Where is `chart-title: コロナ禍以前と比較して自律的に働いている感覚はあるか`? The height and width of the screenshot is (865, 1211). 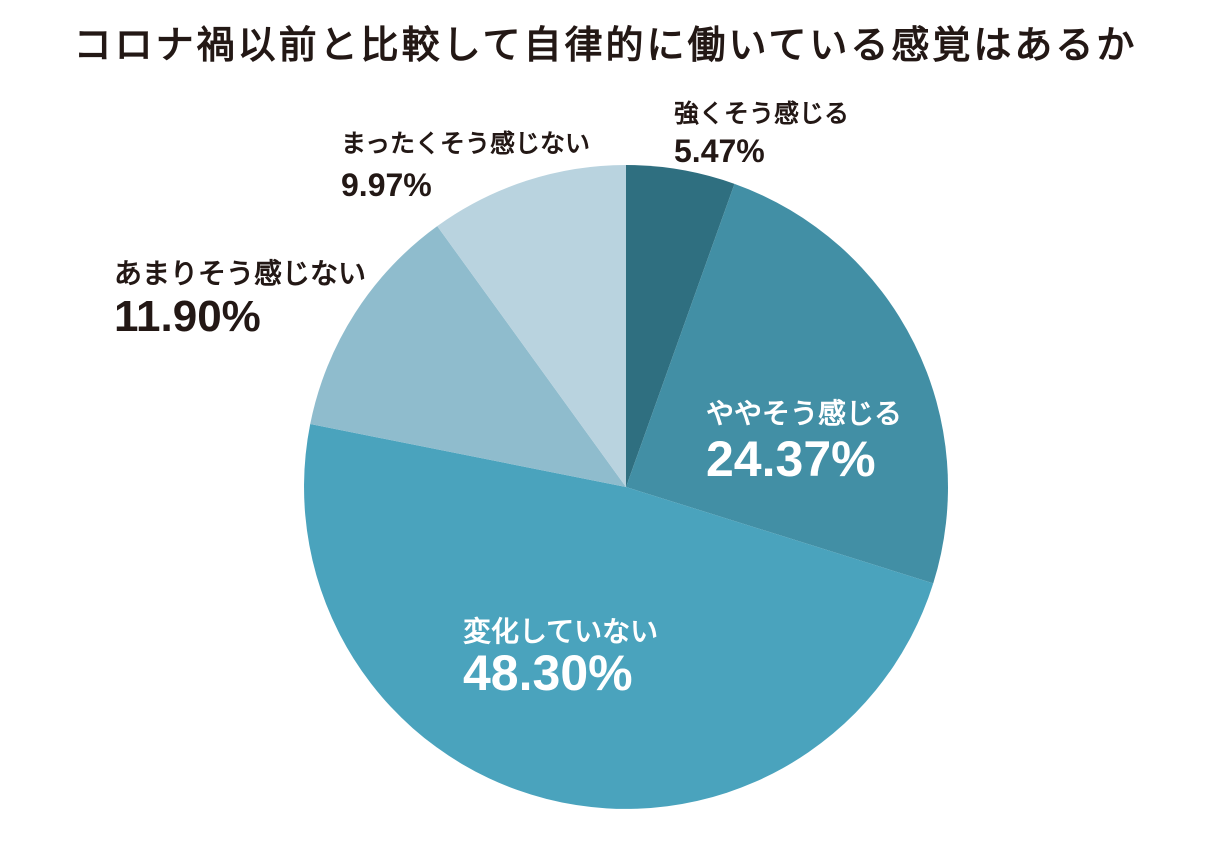
chart-title: コロナ禍以前と比較して自律的に働いている感覚はあるか is located at coordinates (605, 45).